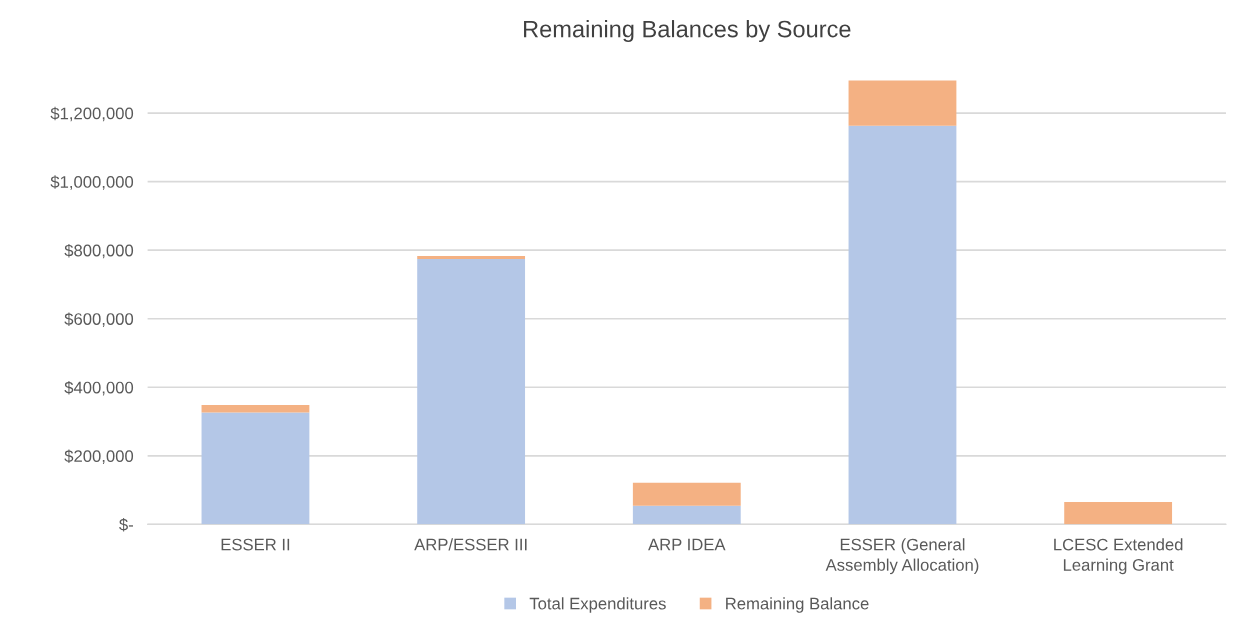 Image resolution: width=1251 pixels, height=641 pixels. What do you see at coordinates (126, 525) in the screenshot?
I see `y-tick-label: $-` at bounding box center [126, 525].